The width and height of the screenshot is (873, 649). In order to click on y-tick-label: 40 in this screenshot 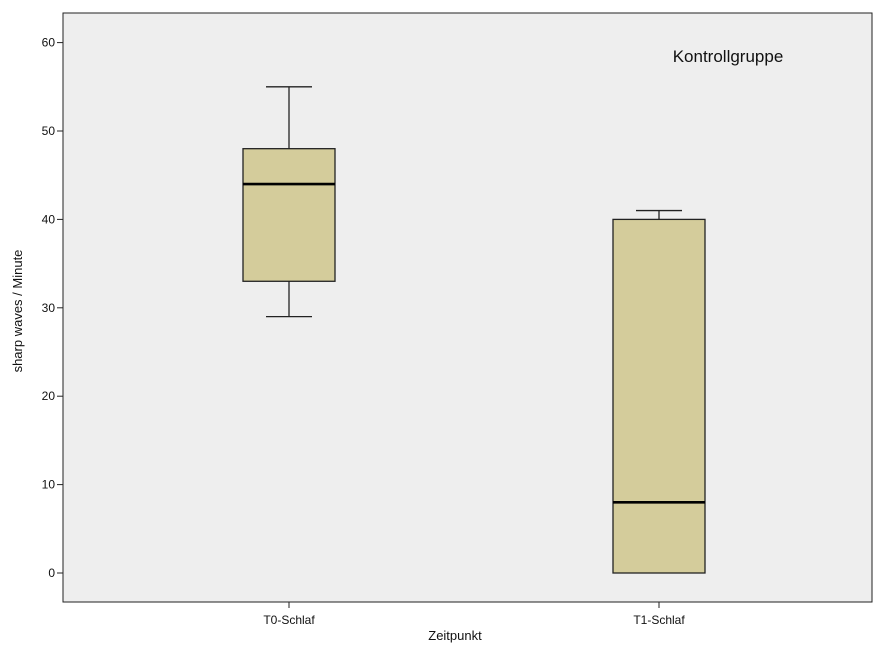, I will do `click(49, 219)`.